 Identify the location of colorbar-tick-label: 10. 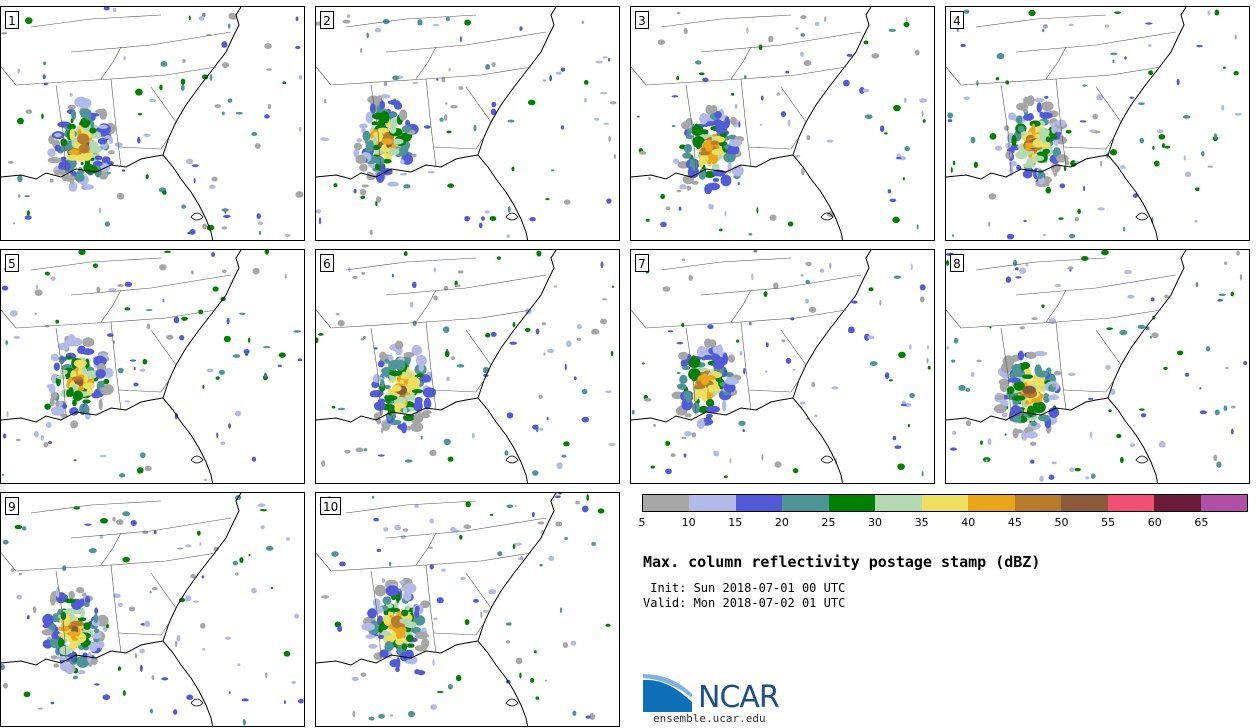
(688, 522).